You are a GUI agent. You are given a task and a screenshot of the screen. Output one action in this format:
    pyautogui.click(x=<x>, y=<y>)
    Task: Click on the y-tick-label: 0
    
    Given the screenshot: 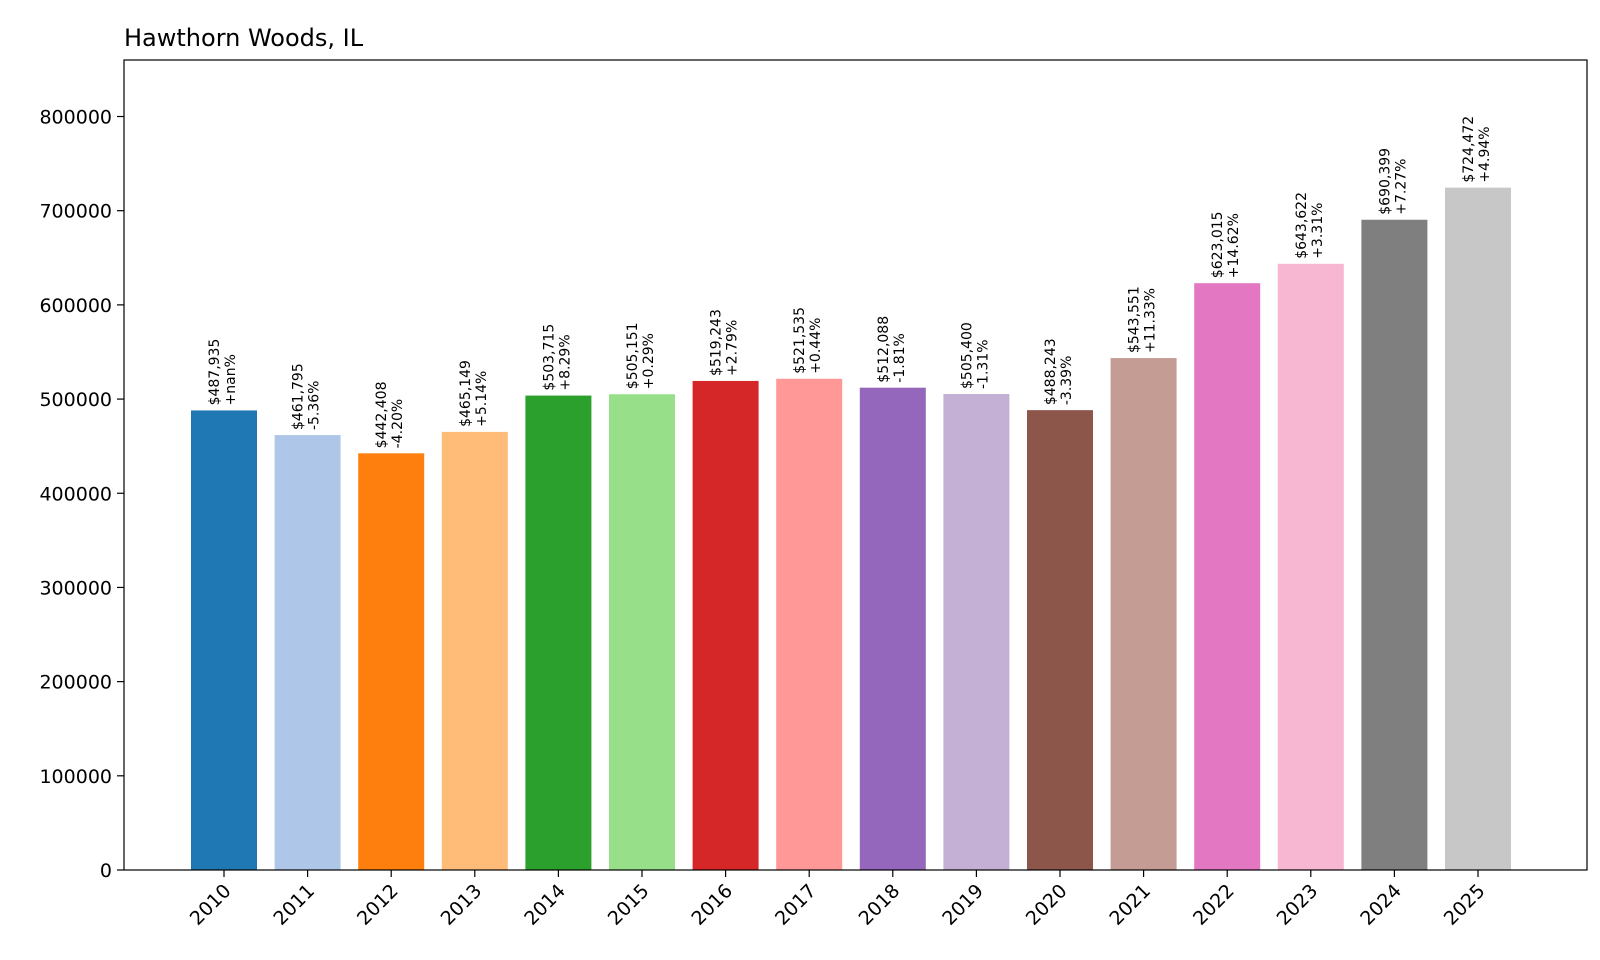 What is the action you would take?
    pyautogui.click(x=106, y=871)
    